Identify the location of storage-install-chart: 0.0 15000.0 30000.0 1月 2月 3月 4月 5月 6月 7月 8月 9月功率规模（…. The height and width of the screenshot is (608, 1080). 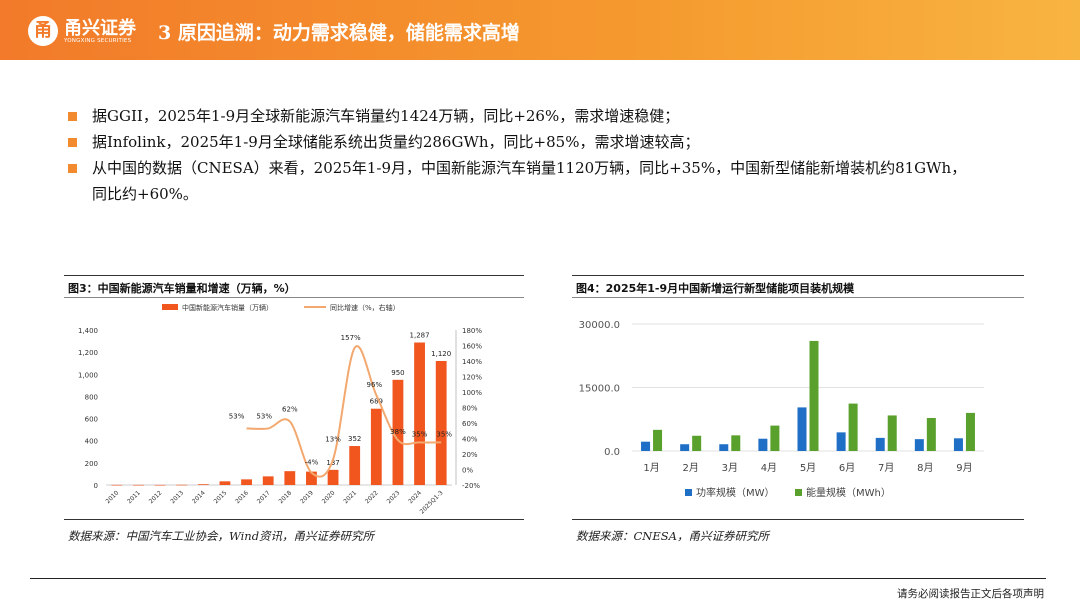
(781, 409).